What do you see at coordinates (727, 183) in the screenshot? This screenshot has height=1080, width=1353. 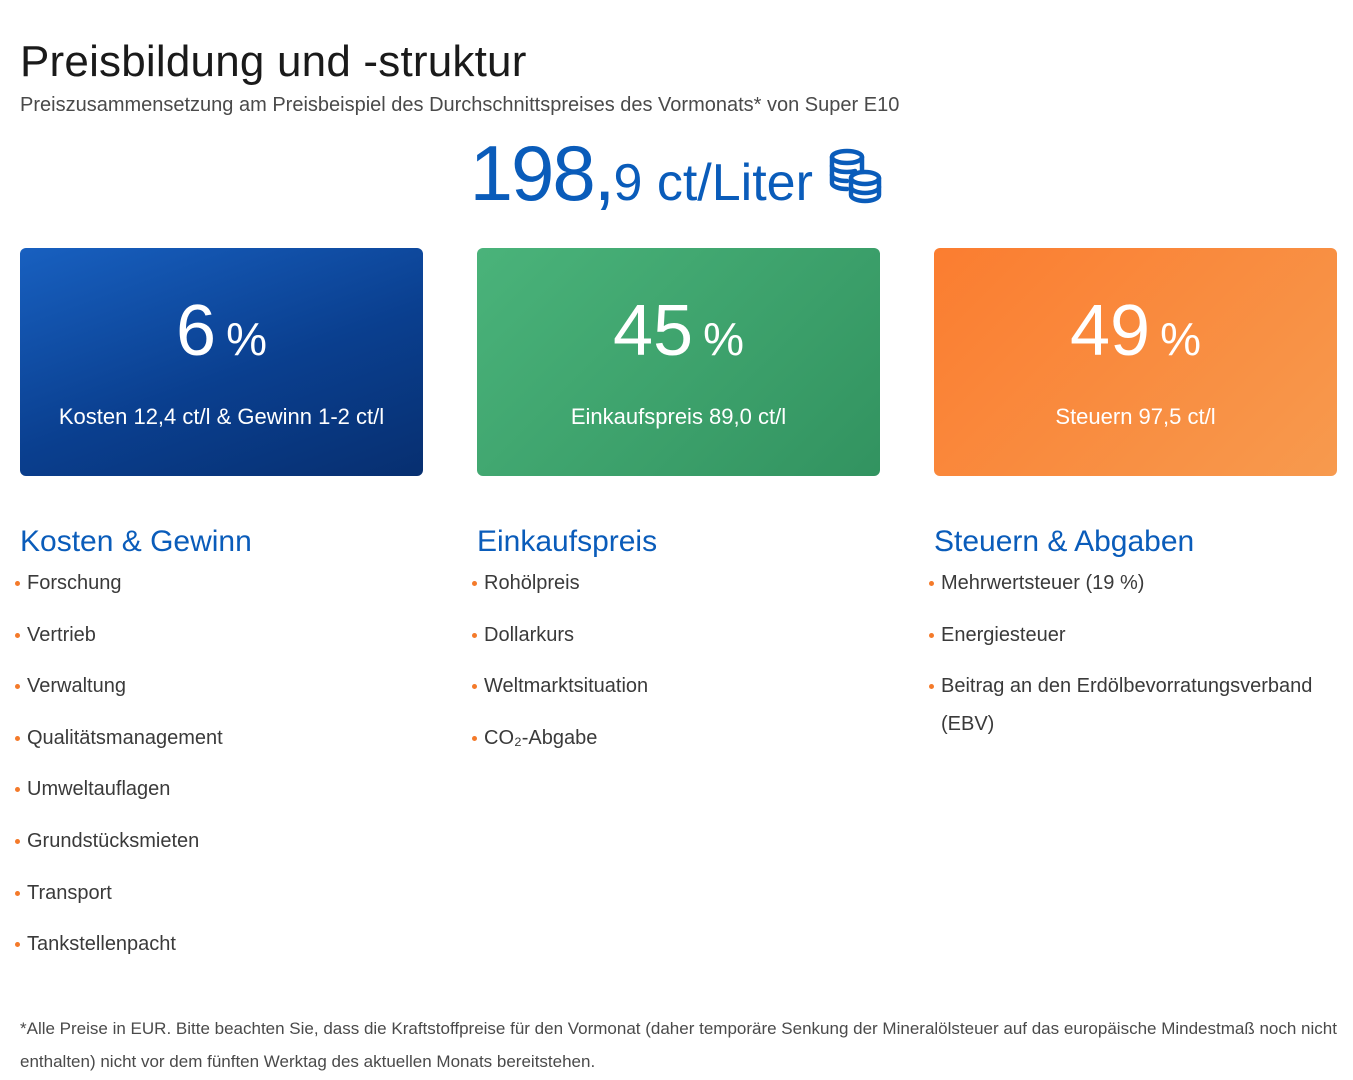 I see `price-unit: ct/Liter` at bounding box center [727, 183].